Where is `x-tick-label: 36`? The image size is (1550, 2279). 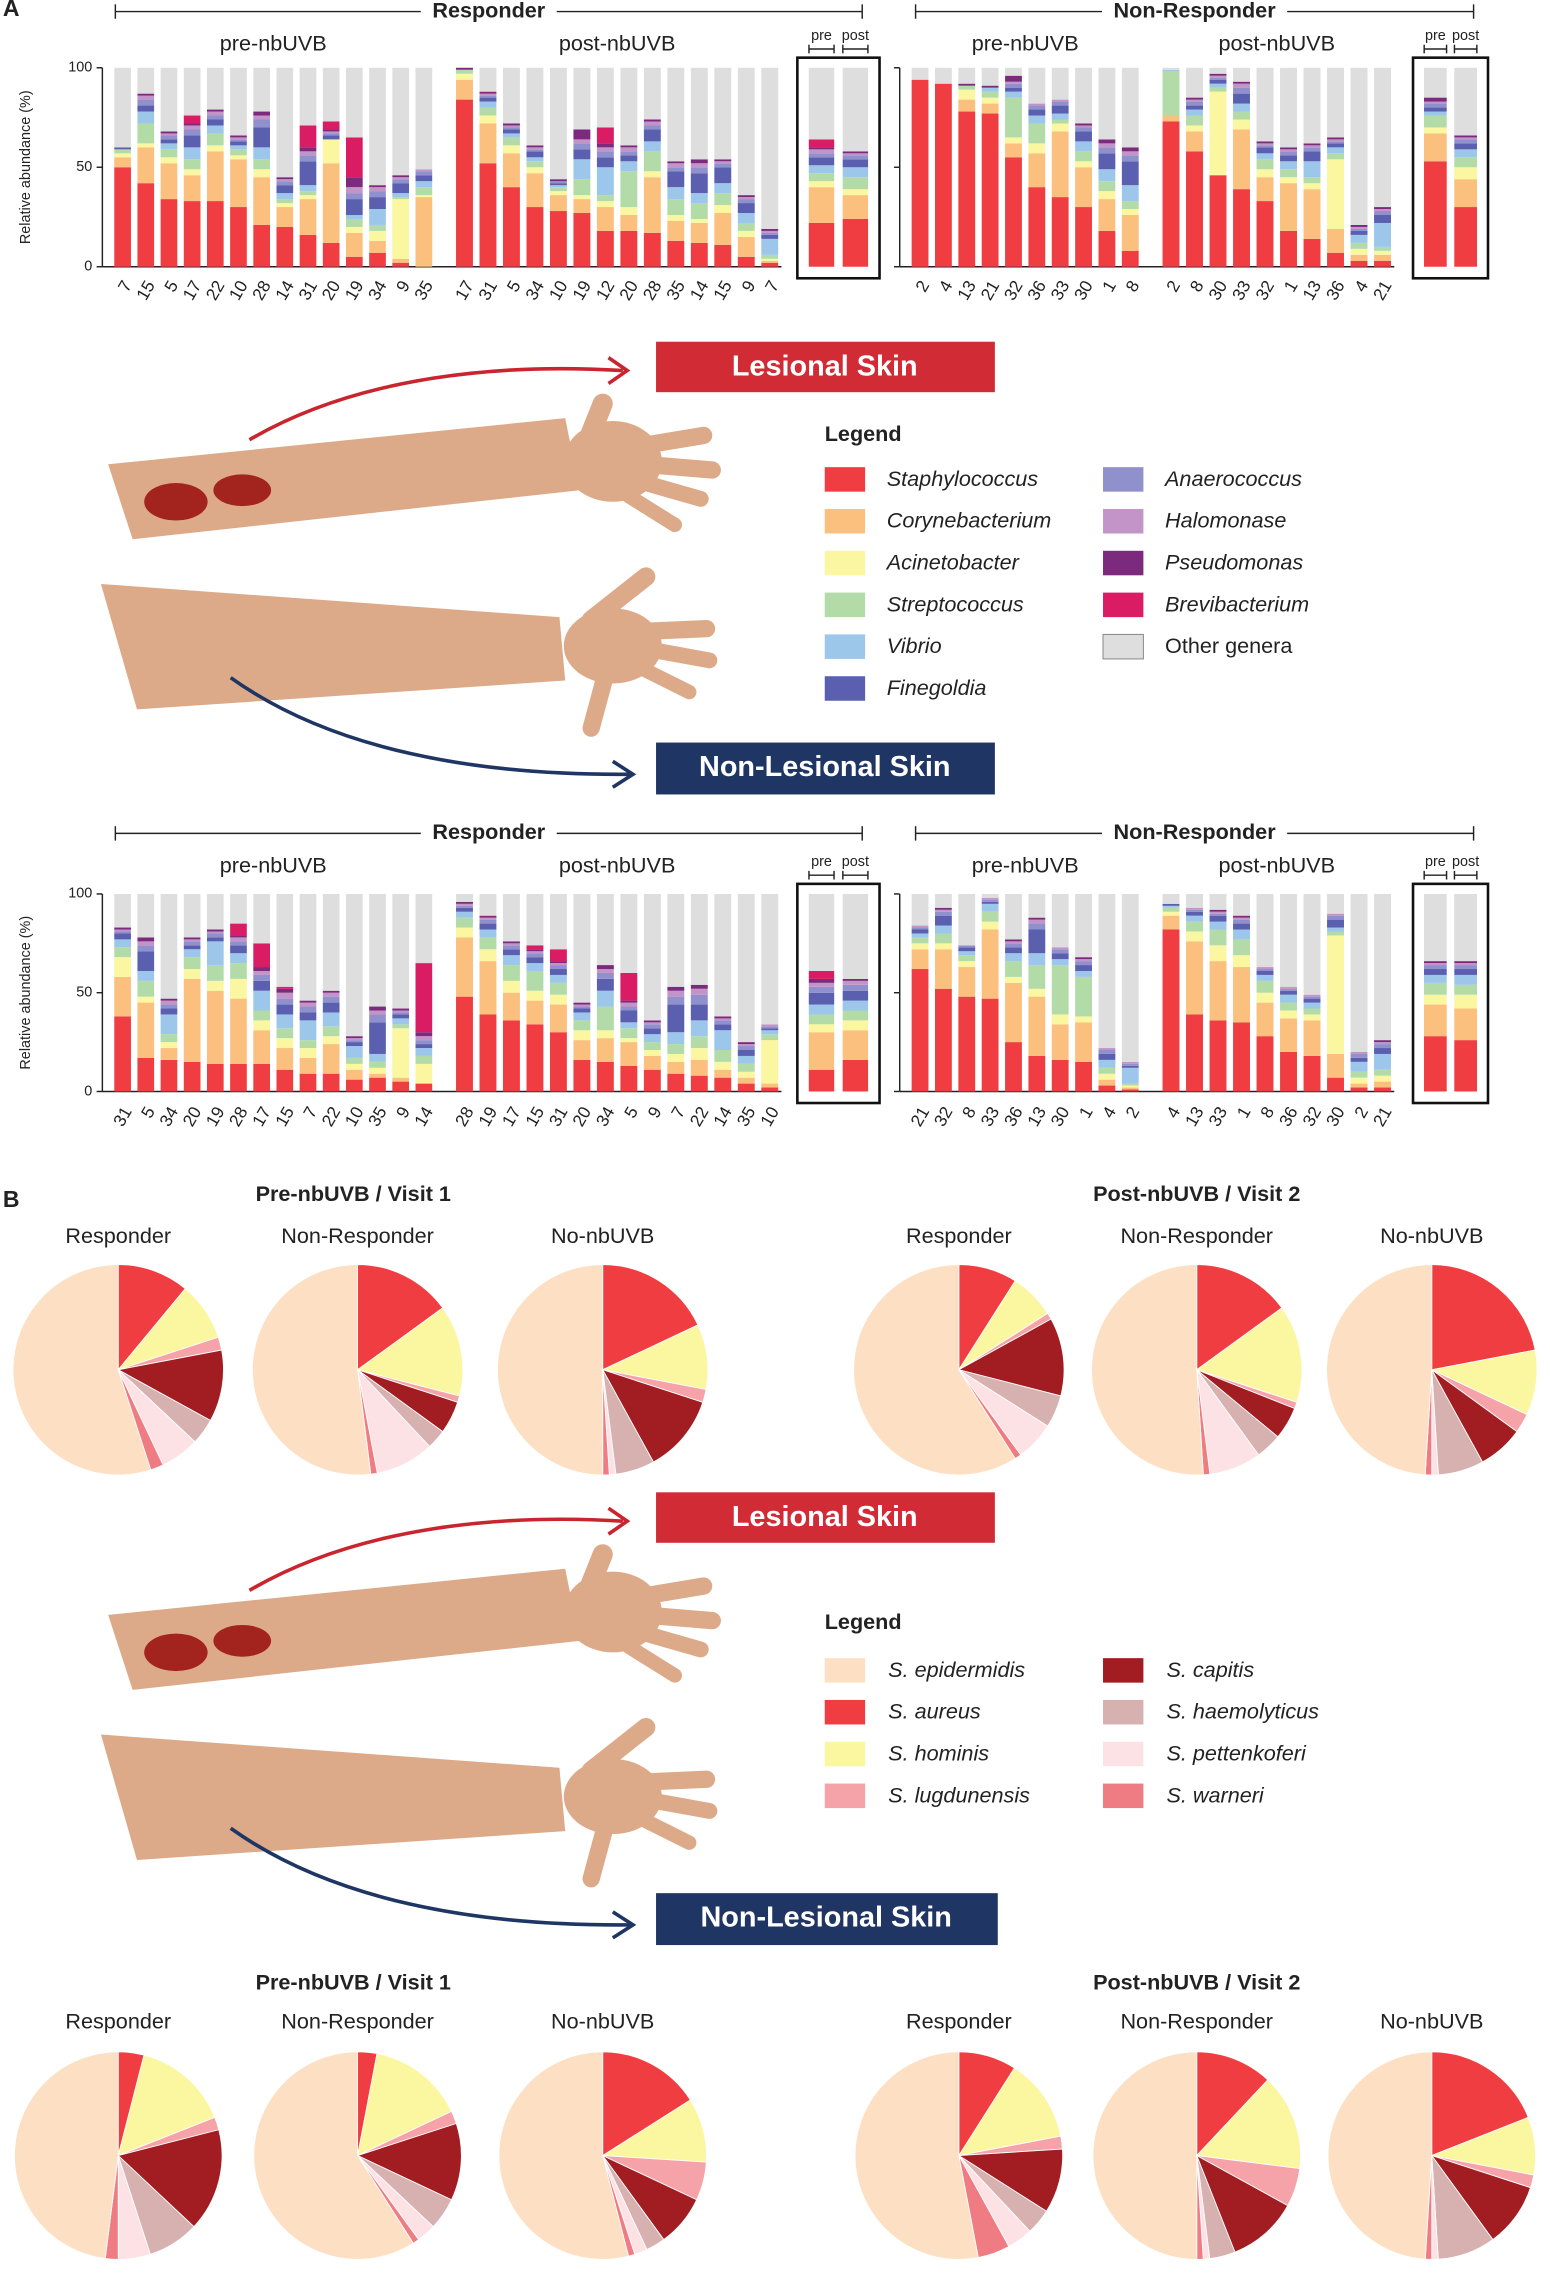 x-tick-label: 36 is located at coordinates (1036, 290).